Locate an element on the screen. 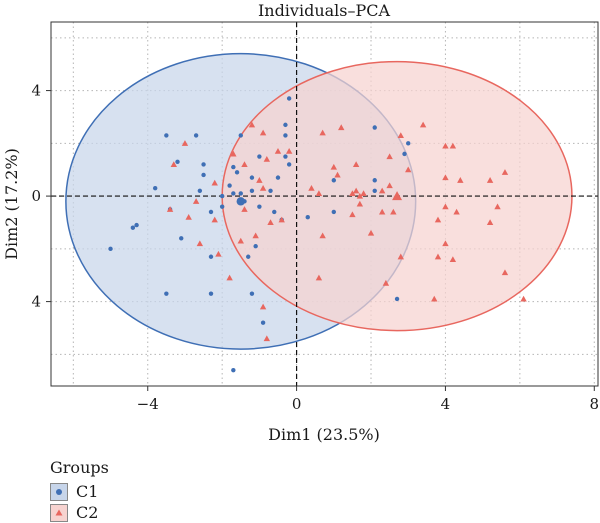 Image resolution: width=600 pixels, height=523 pixels. mean-point-c2 is located at coordinates (397, 196).